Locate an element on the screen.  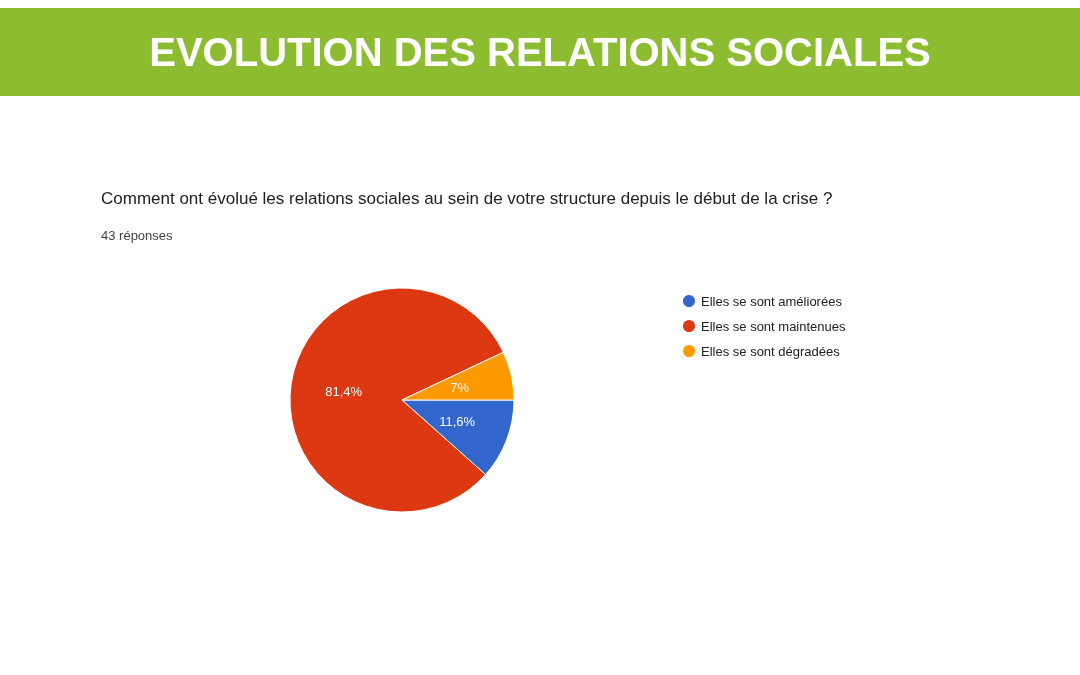
chart-title: EVOLUTION DES RELATIONS SOCIALES is located at coordinates (540, 52).